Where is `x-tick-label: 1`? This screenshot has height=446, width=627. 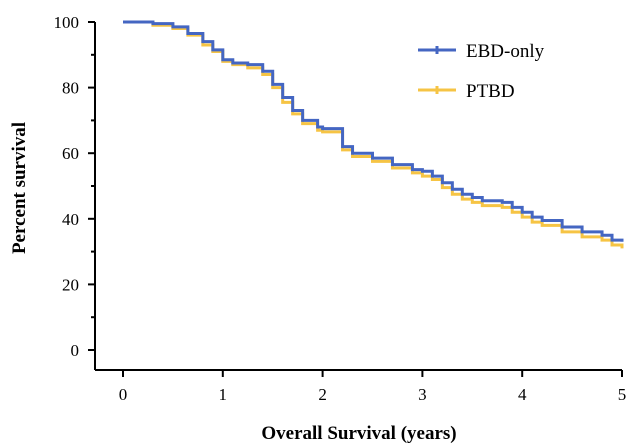 x-tick-label: 1 is located at coordinates (223, 394).